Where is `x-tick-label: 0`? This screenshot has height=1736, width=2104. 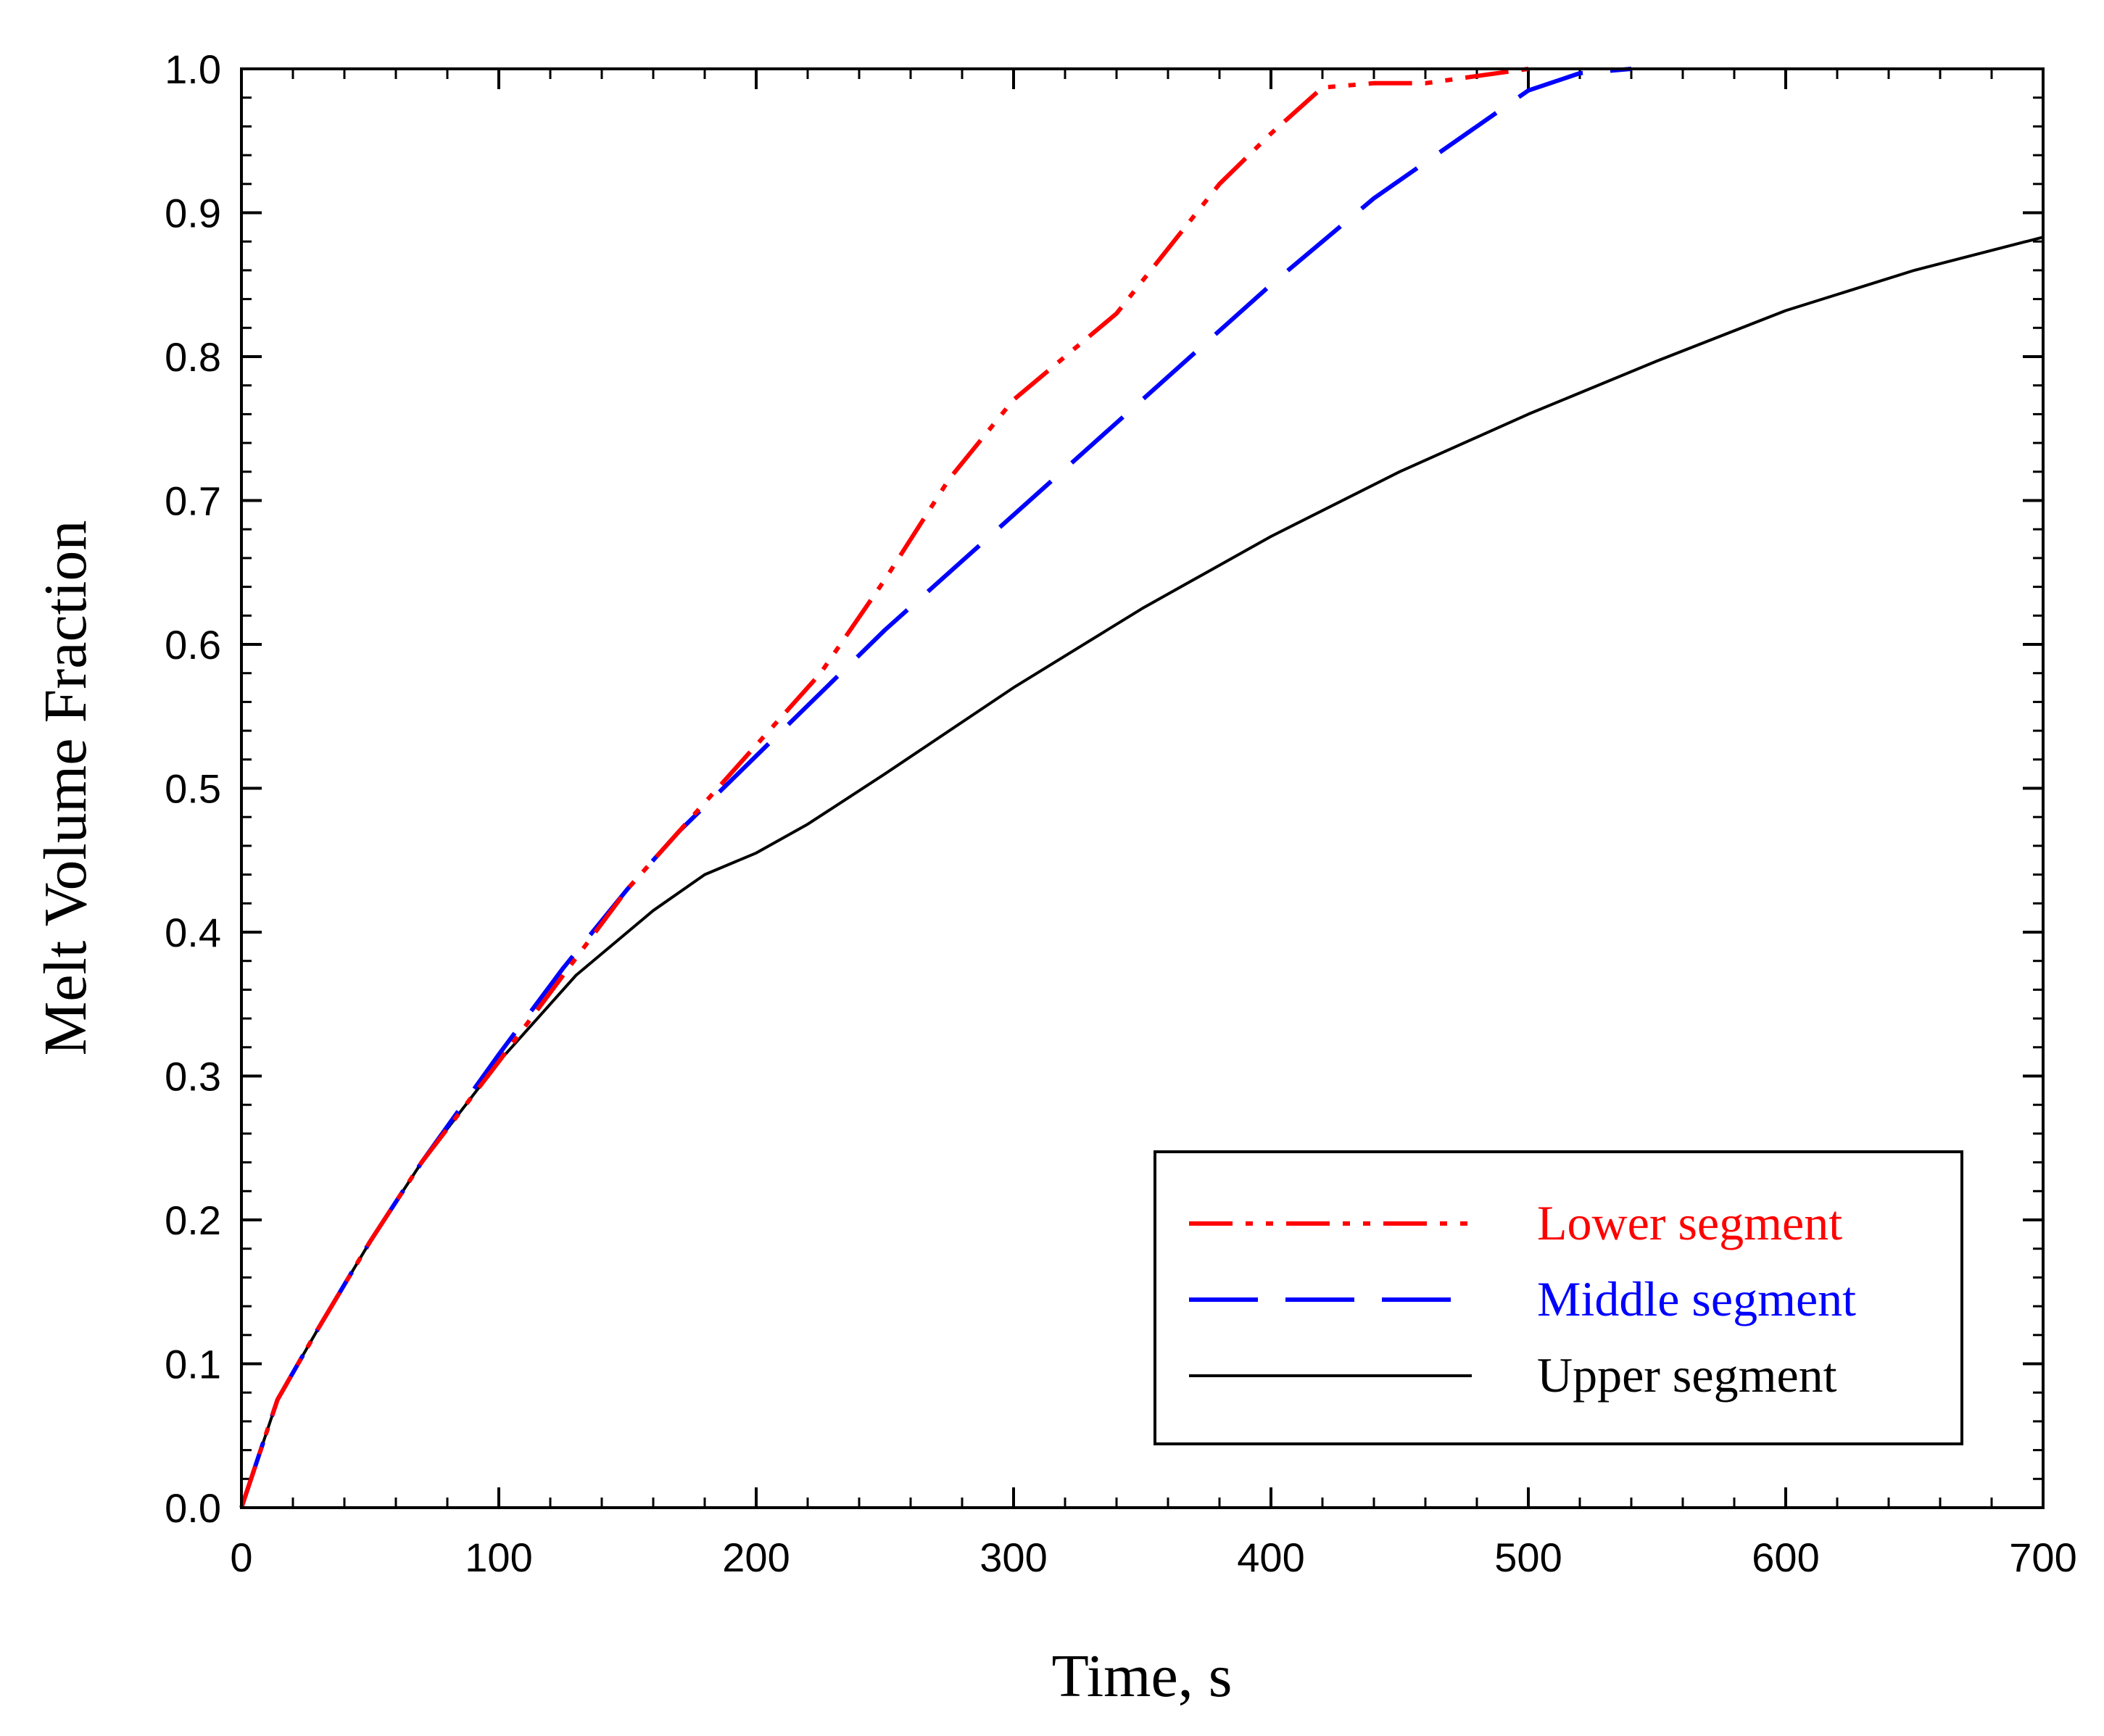
x-tick-label: 0 is located at coordinates (241, 1557).